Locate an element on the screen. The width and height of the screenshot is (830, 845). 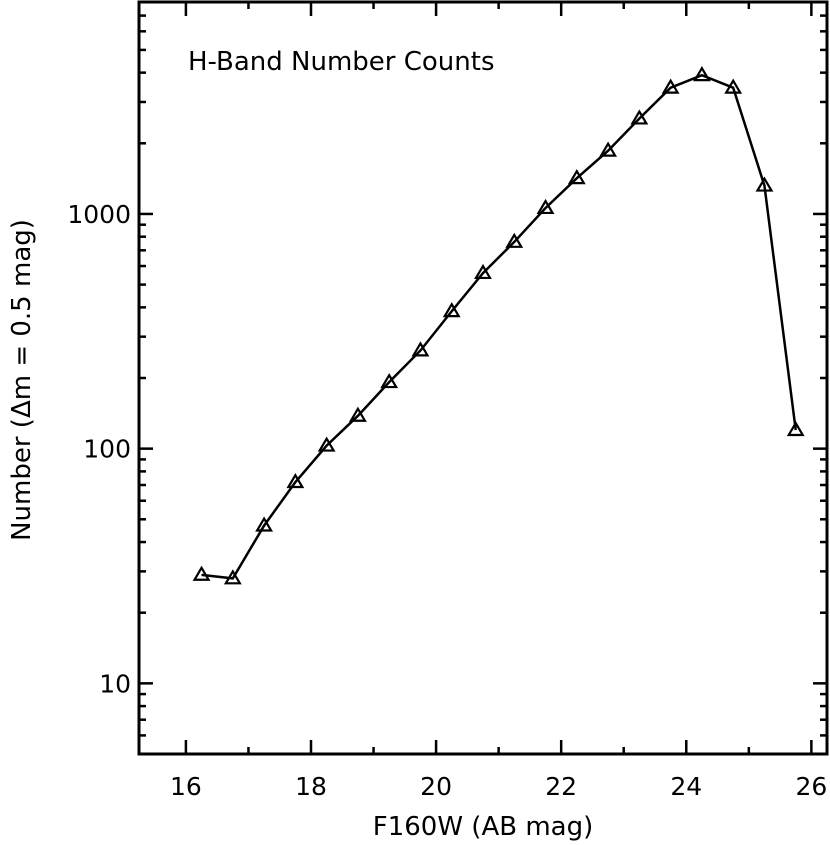
x-axis-title: F160W (AB mag) is located at coordinates (483, 827).